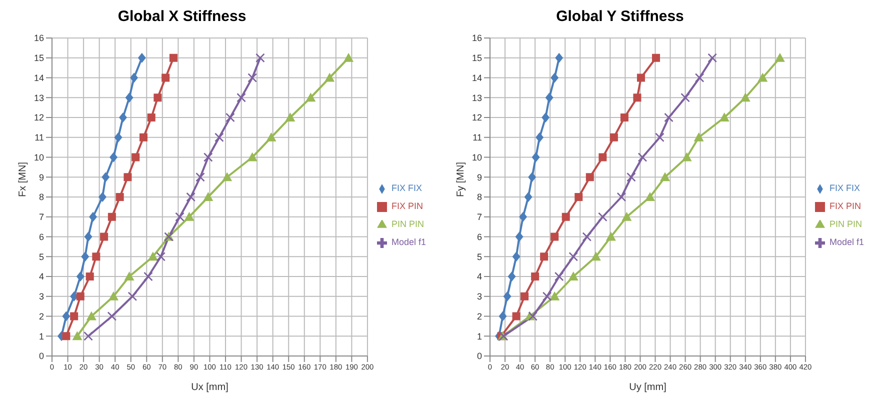 The width and height of the screenshot is (893, 407). What do you see at coordinates (620, 17) in the screenshot?
I see `chart-title: Global Y Stiffness` at bounding box center [620, 17].